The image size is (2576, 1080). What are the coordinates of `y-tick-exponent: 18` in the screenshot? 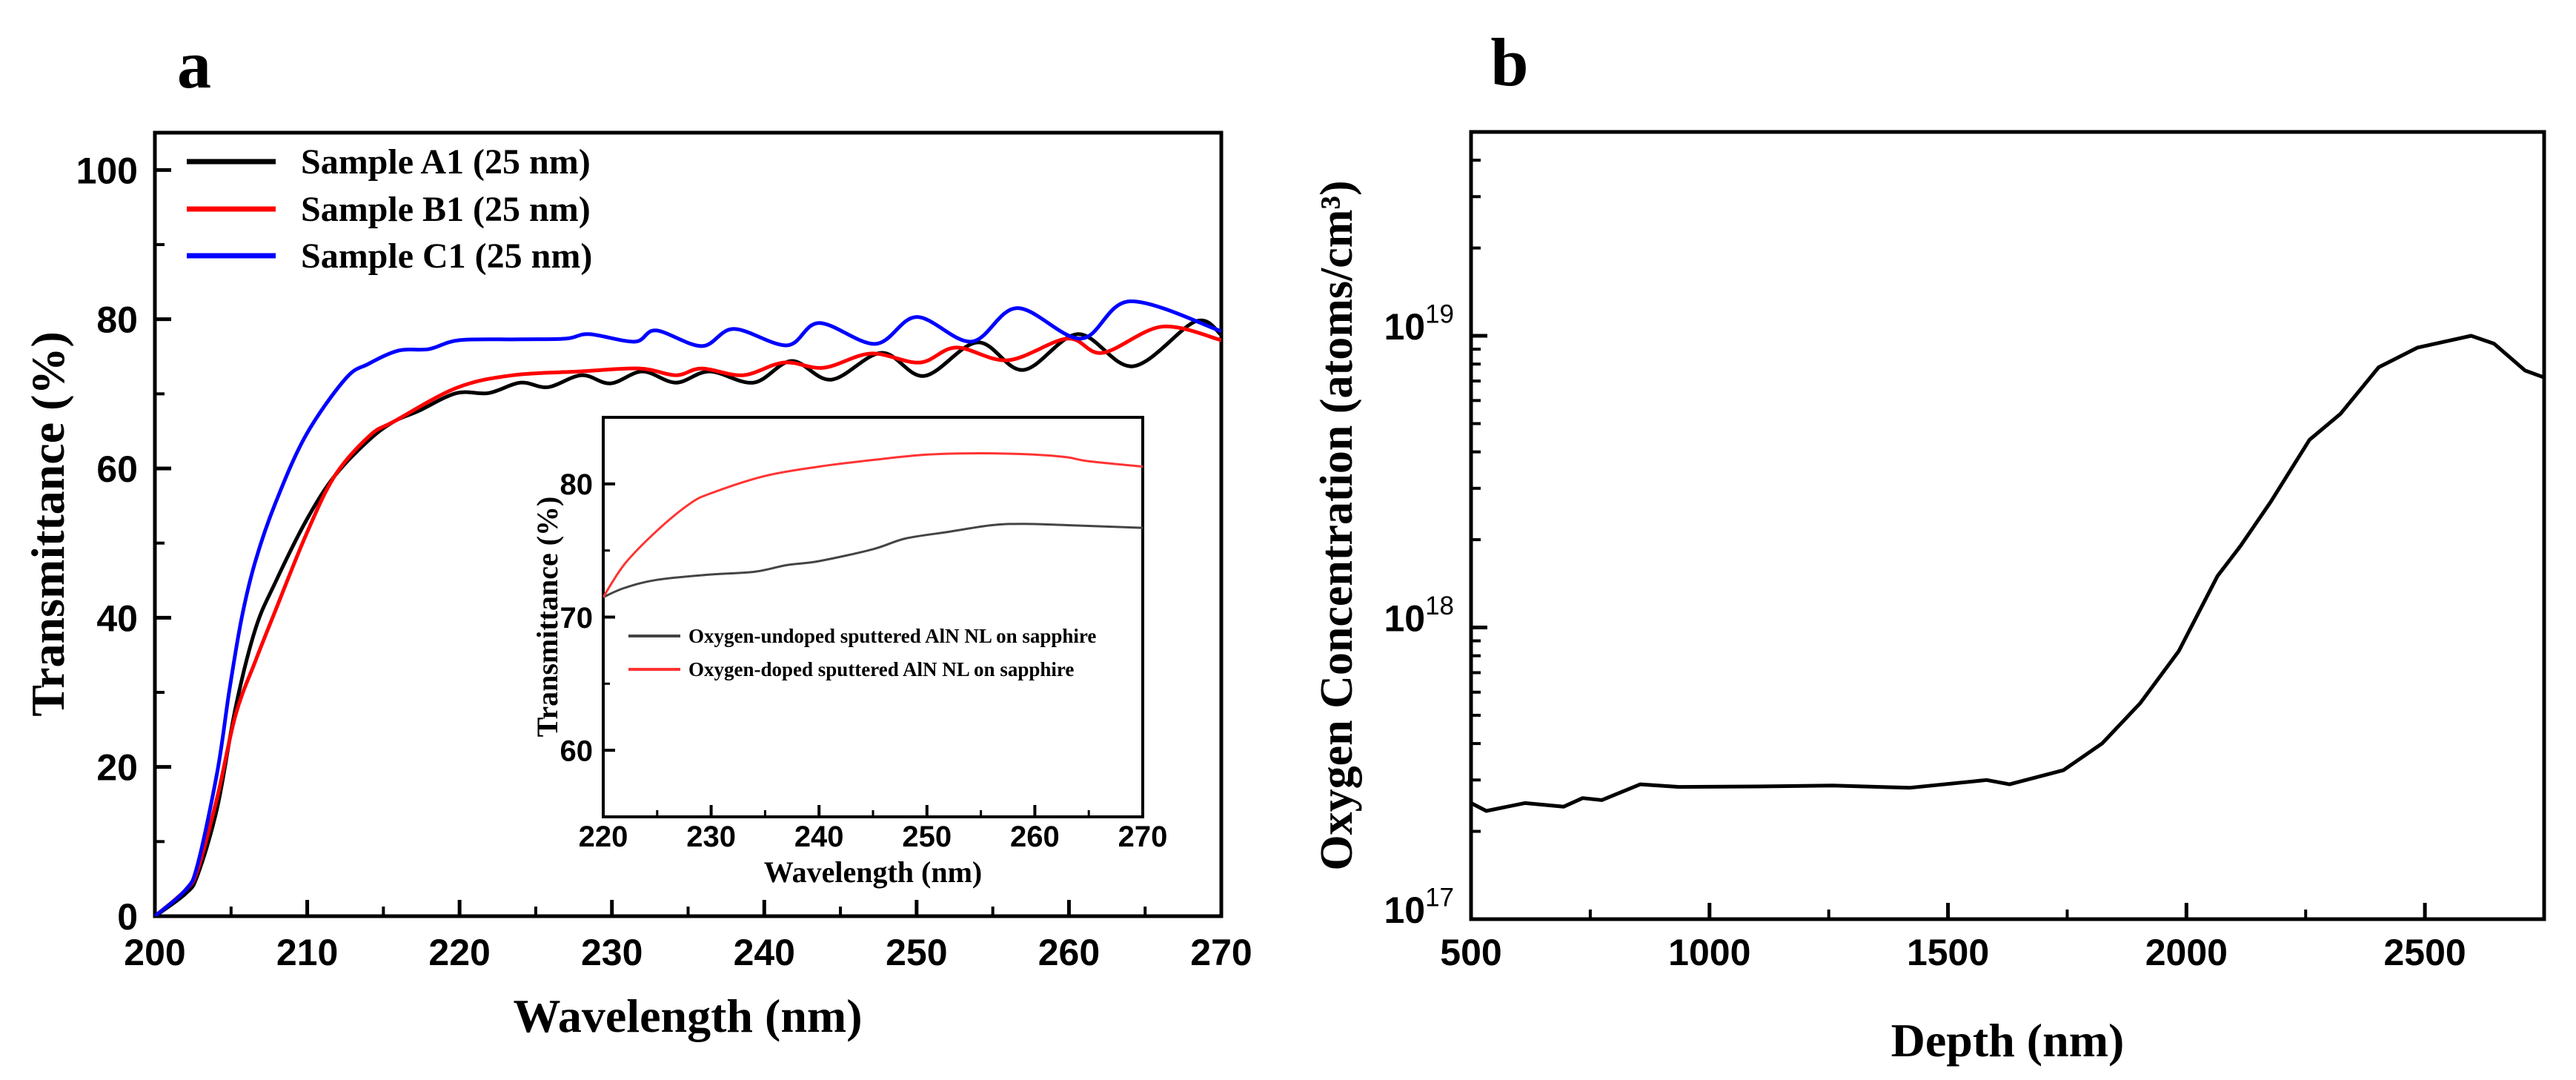 It's located at (1439, 606).